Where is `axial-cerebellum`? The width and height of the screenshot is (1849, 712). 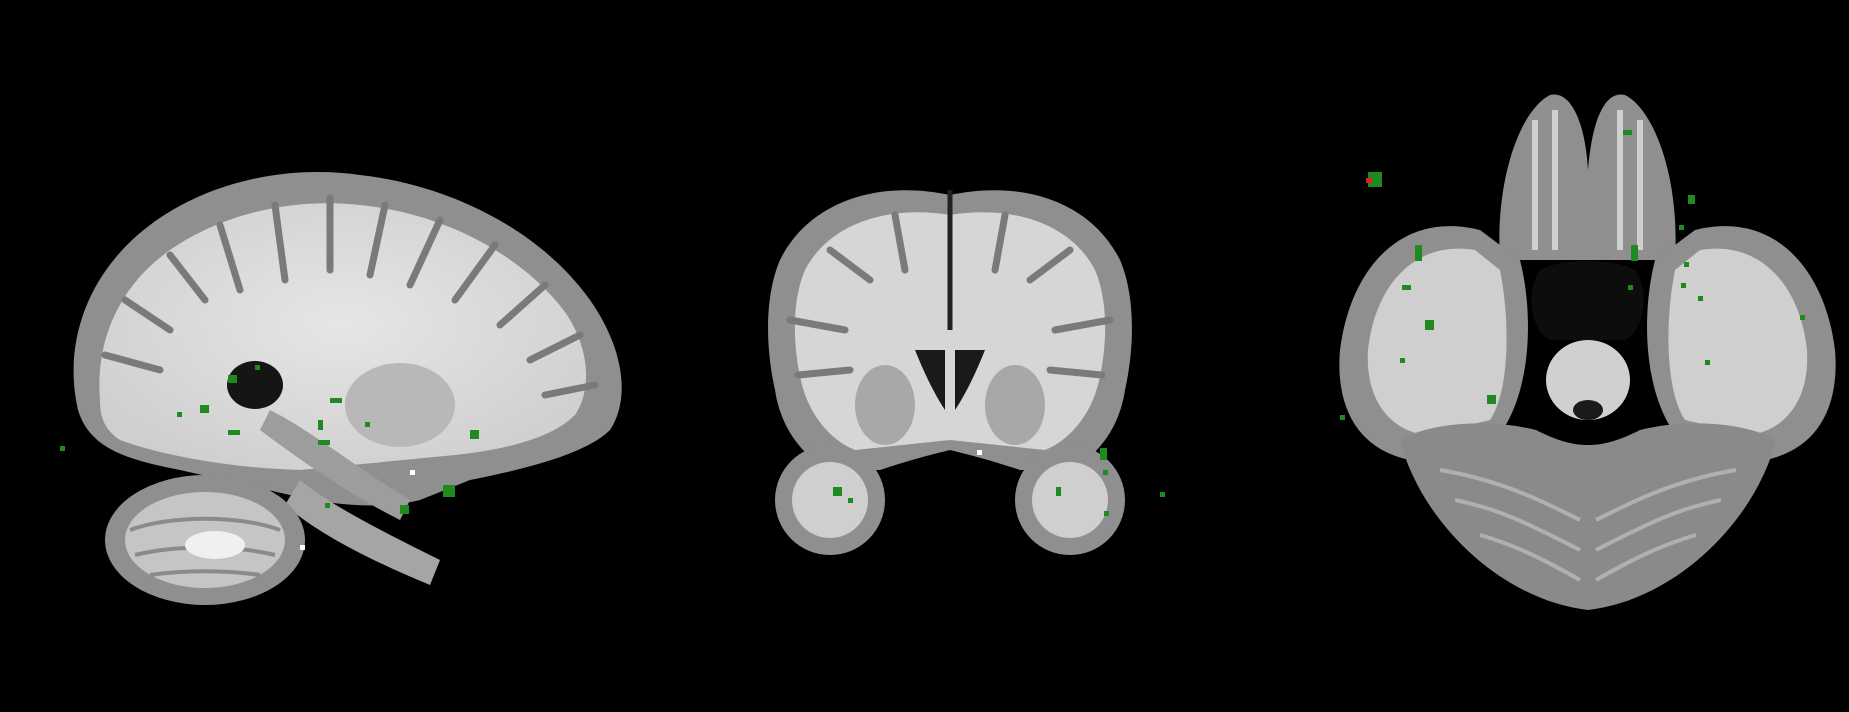
axial-cerebellum is located at coordinates (1588, 516).